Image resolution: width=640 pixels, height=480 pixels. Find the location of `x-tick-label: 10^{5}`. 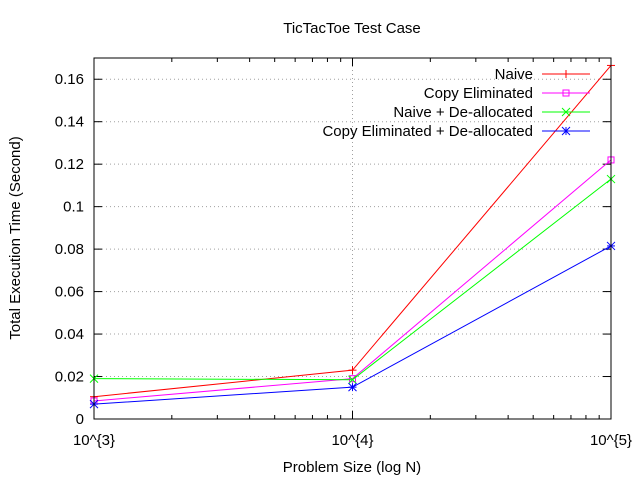

x-tick-label: 10^{5} is located at coordinates (611, 440).